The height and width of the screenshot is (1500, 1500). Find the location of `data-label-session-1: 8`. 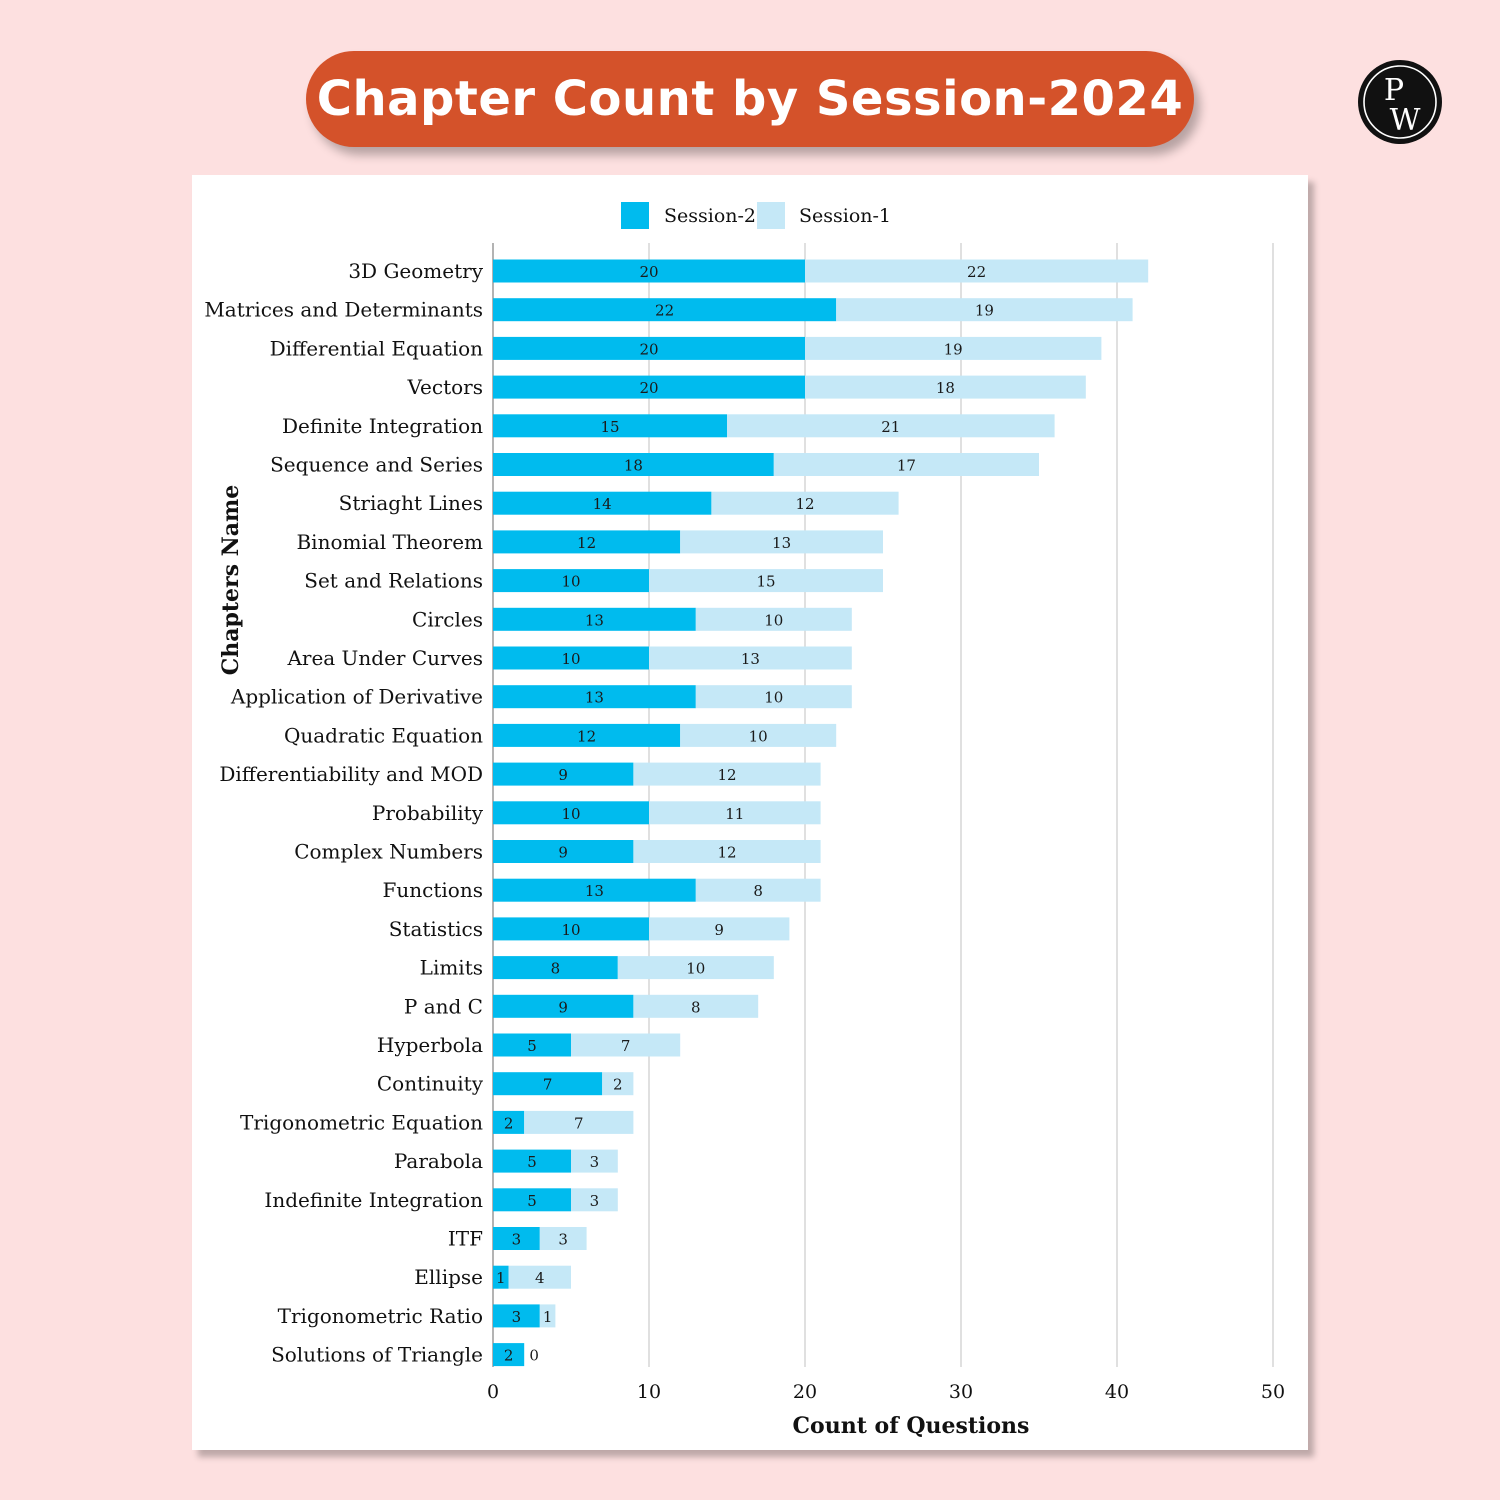

data-label-session-1: 8 is located at coordinates (696, 1007).